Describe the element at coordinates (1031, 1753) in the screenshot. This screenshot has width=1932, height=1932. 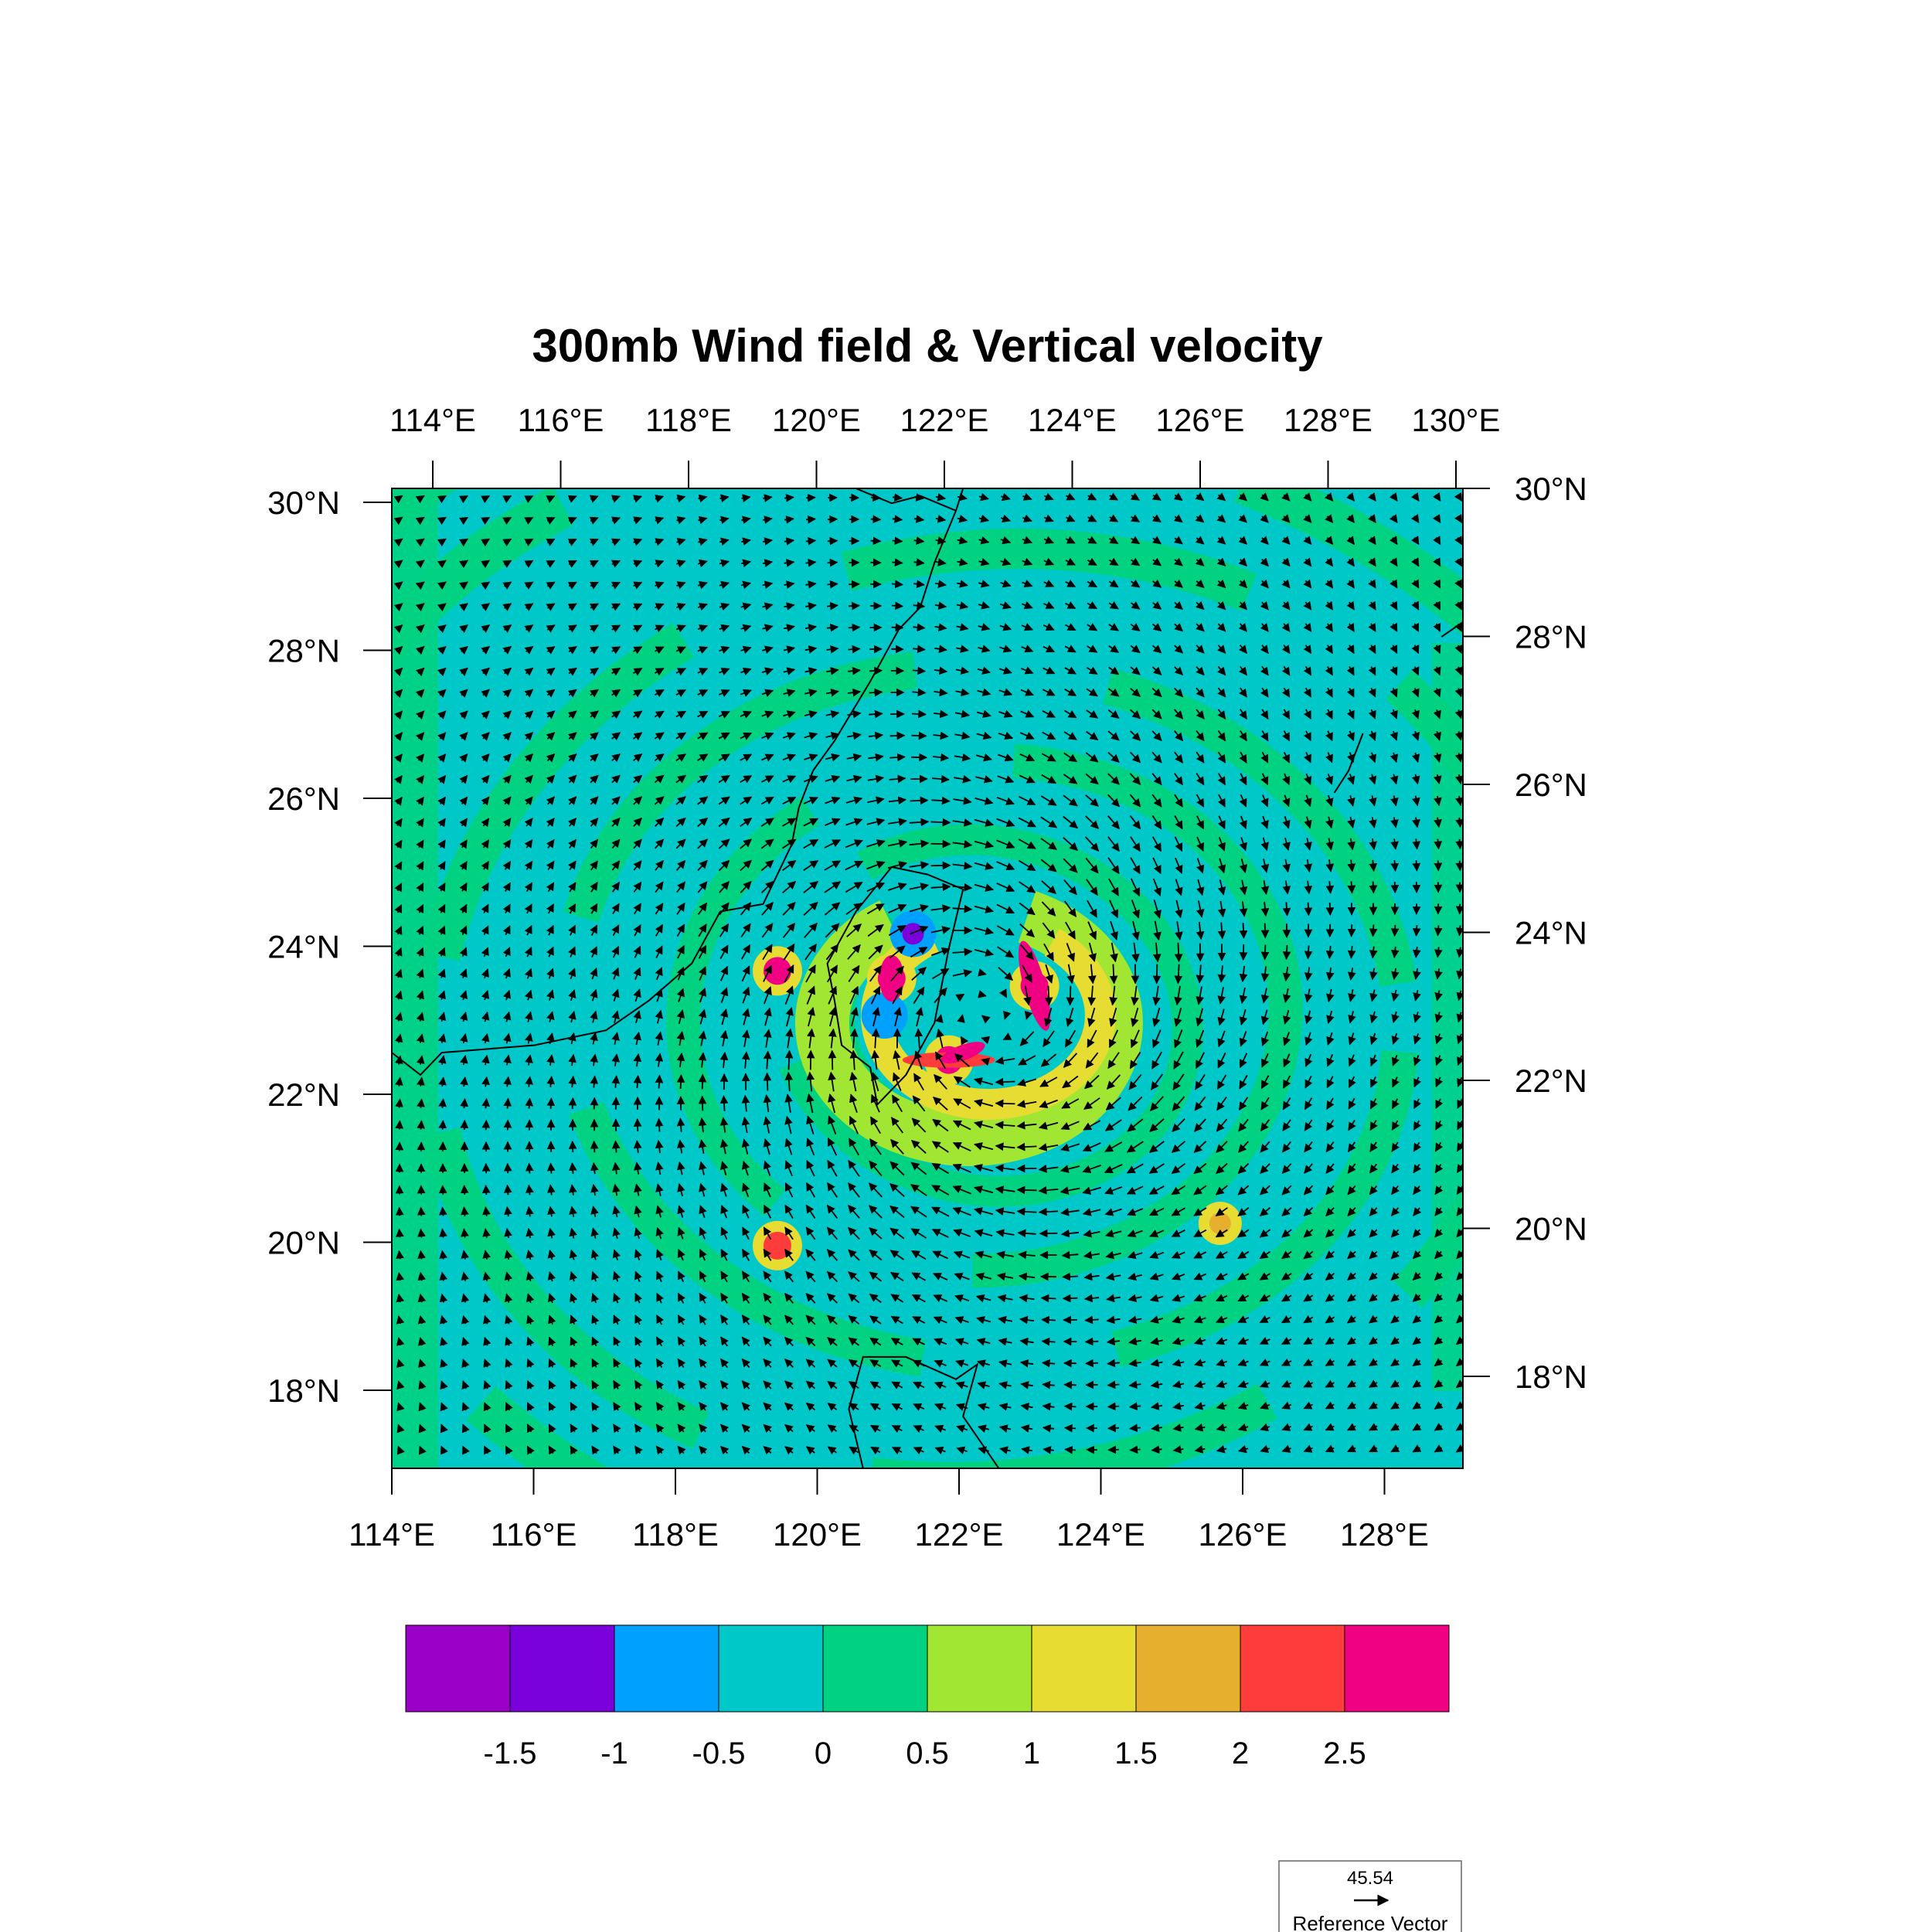
I see `colorbar-label: 1` at that location.